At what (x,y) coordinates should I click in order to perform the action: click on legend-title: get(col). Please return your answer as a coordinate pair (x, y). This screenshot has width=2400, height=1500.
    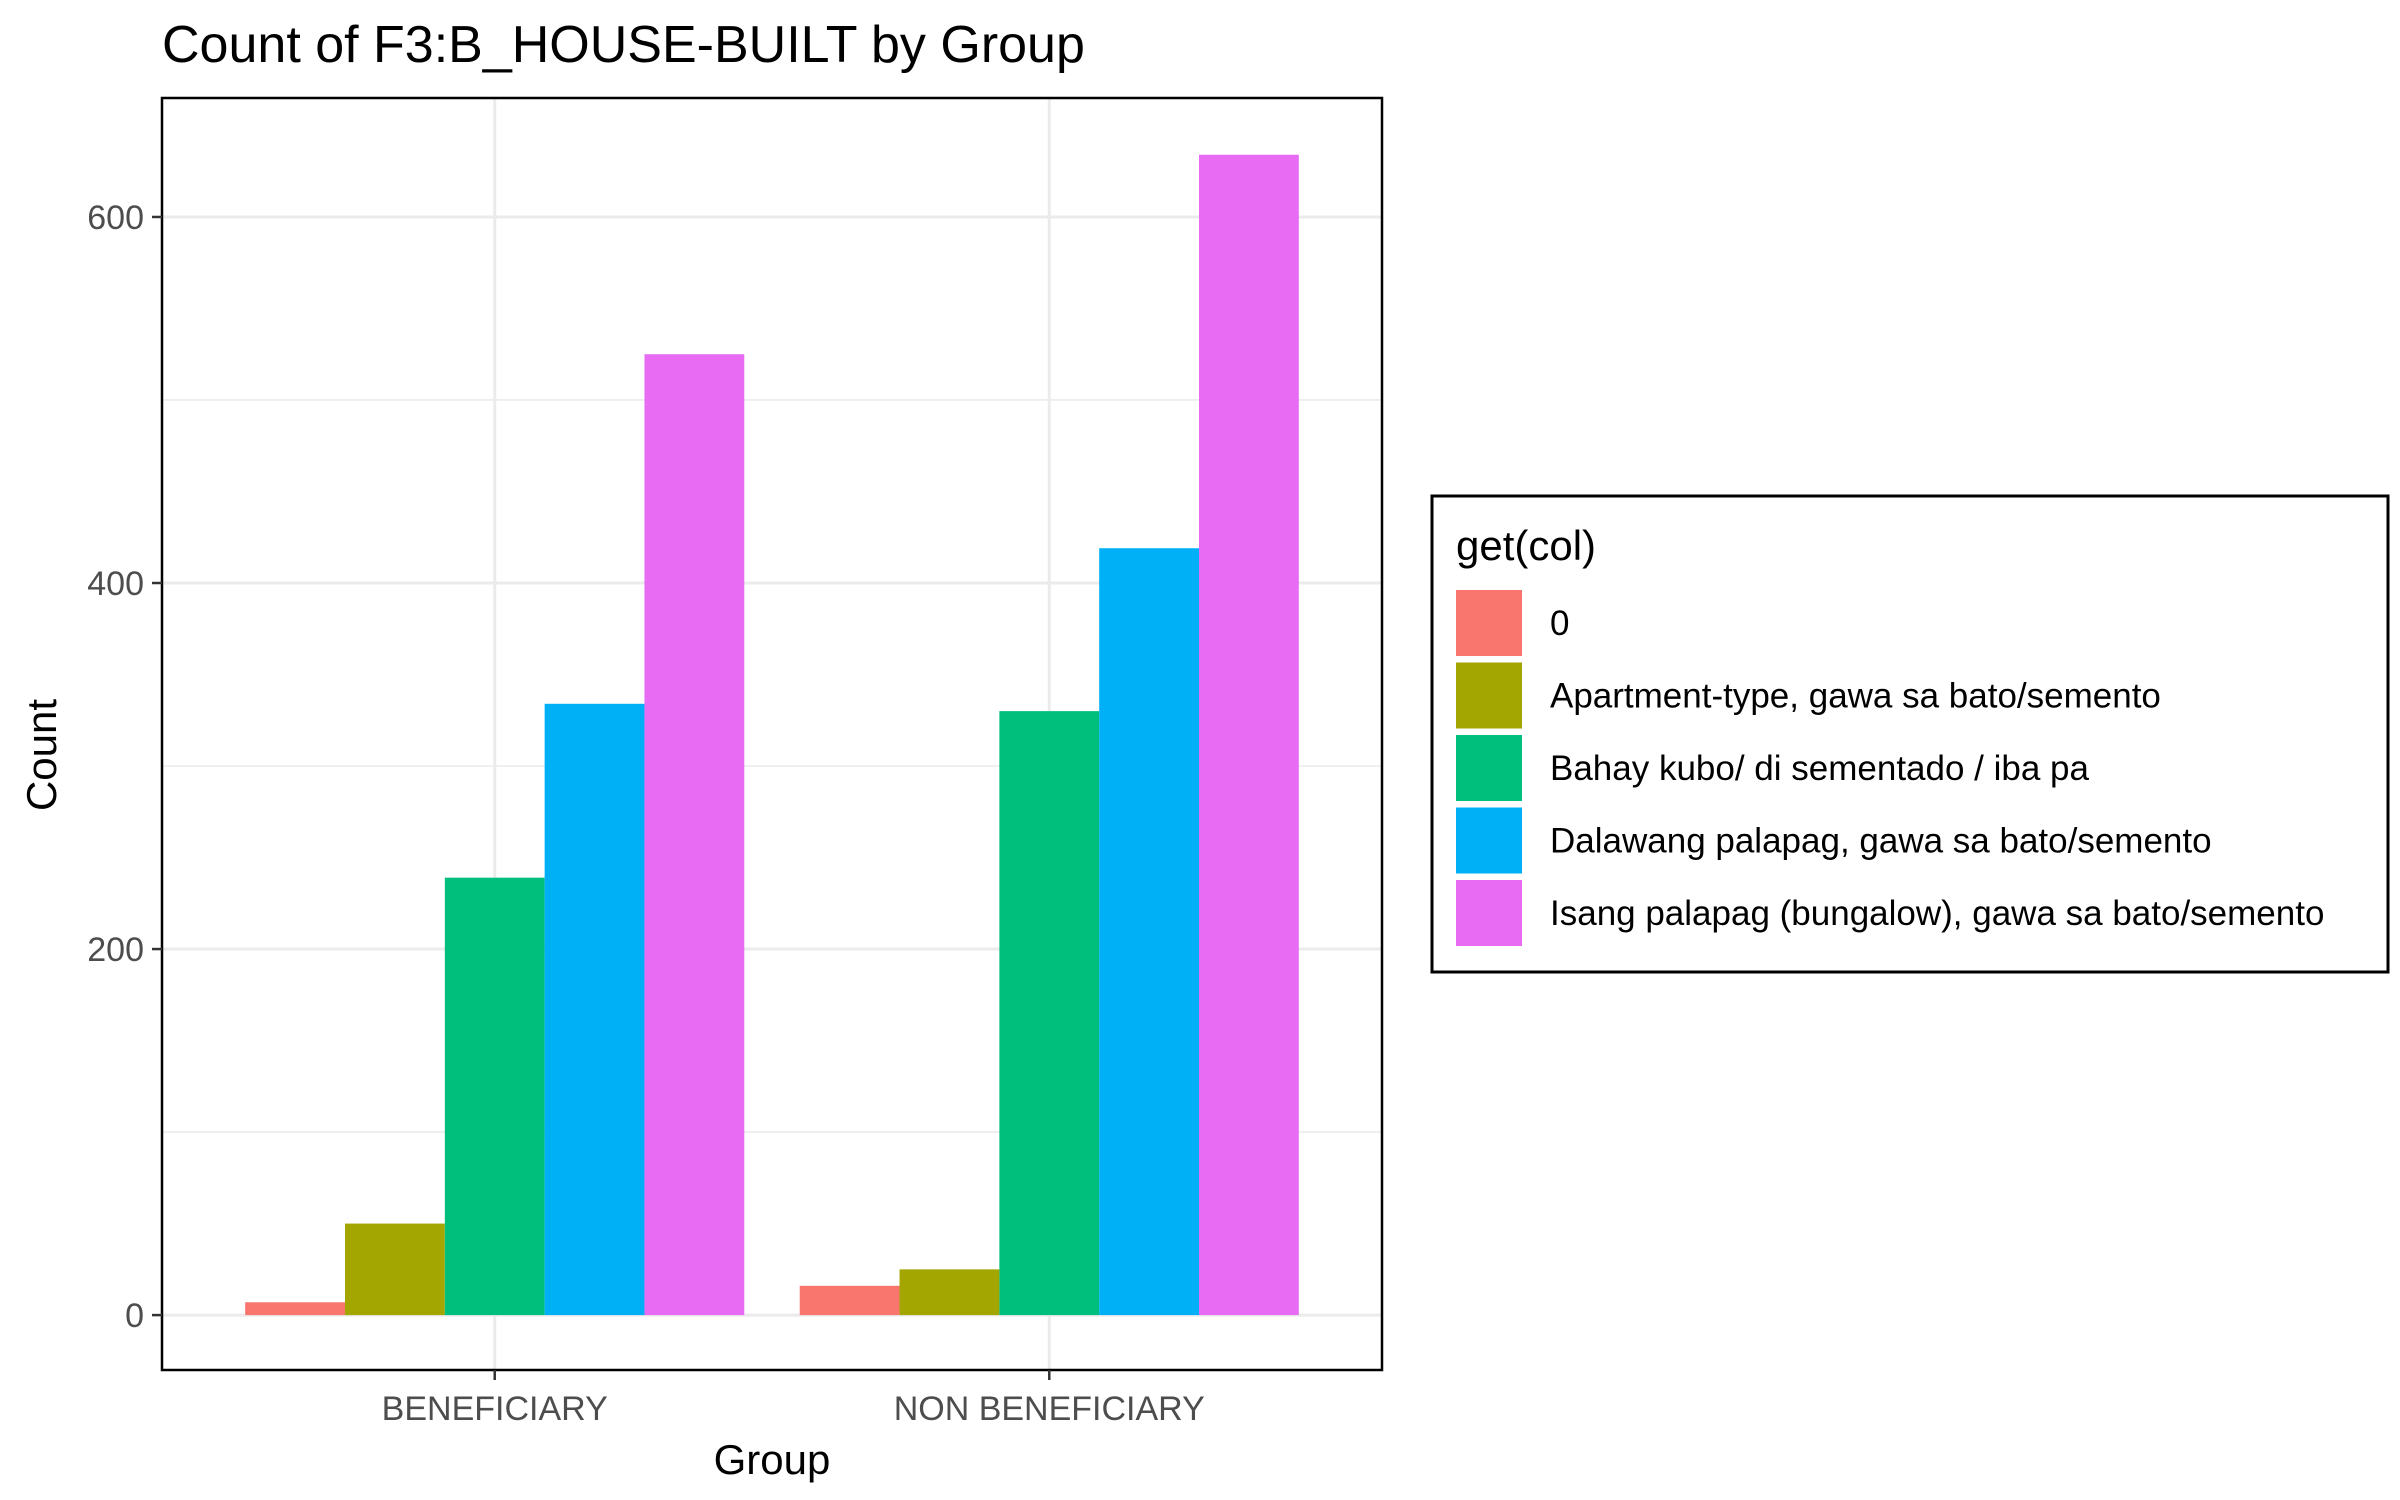
    Looking at the image, I should click on (1526, 545).